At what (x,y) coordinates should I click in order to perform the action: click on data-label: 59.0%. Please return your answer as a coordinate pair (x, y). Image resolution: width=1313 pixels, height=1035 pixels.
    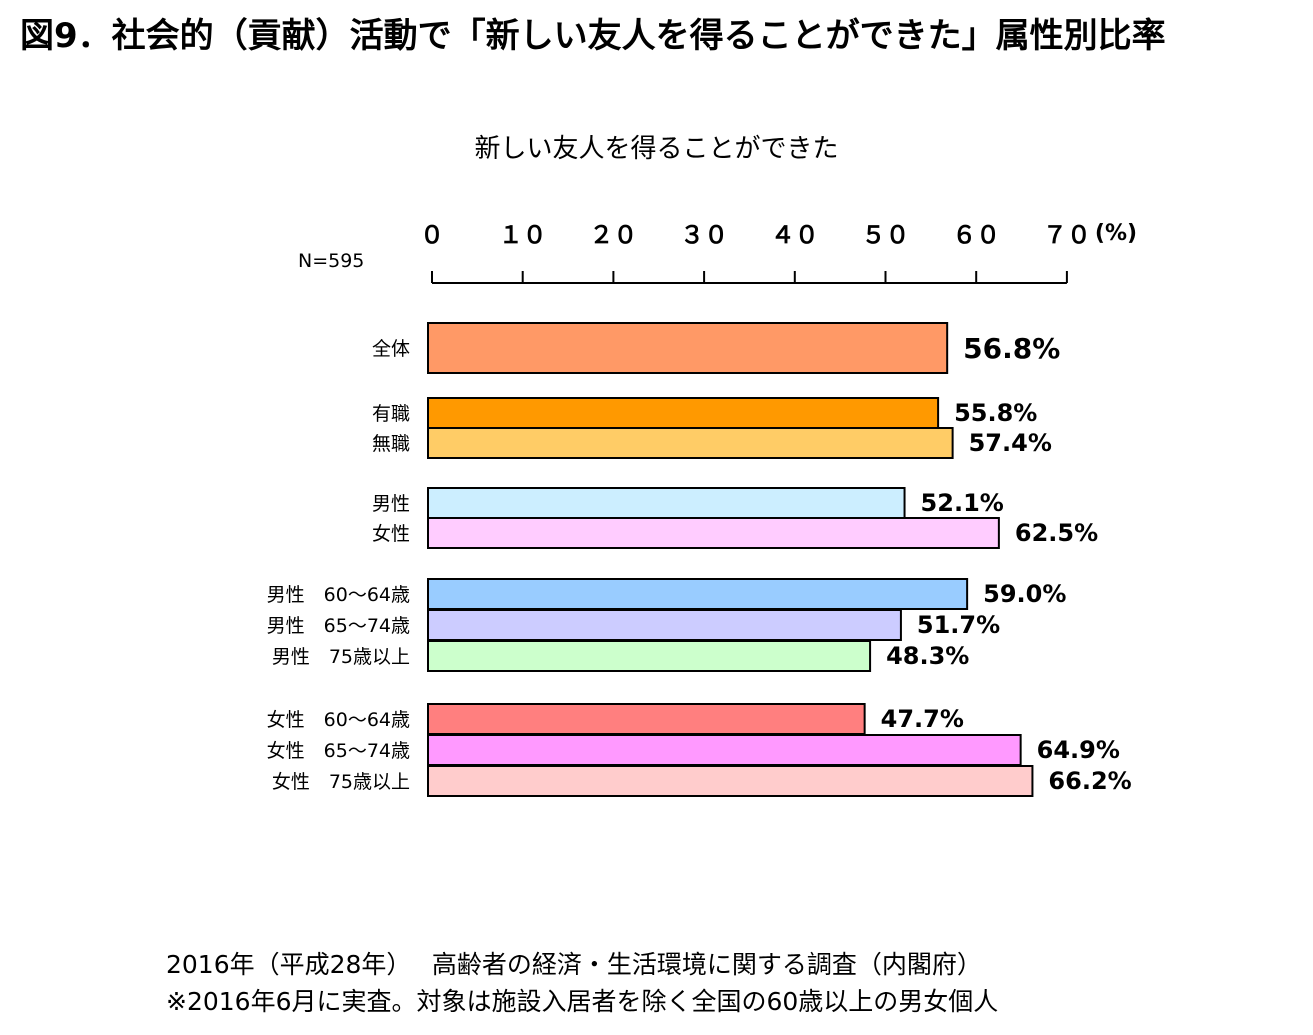
    Looking at the image, I should click on (1024, 594).